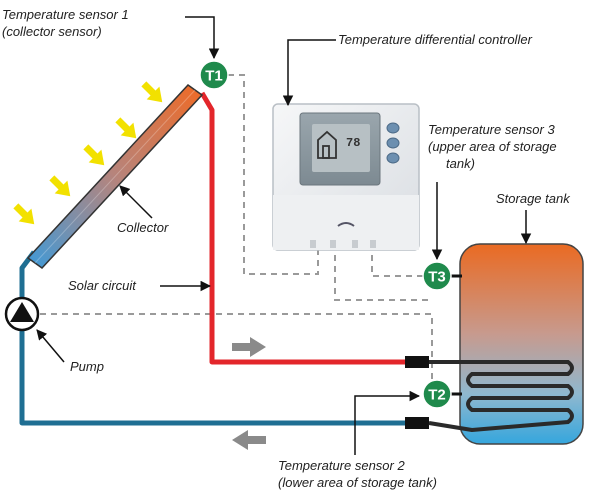 Image resolution: width=591 pixels, height=495 pixels. I want to click on collector-panel, so click(115, 176).